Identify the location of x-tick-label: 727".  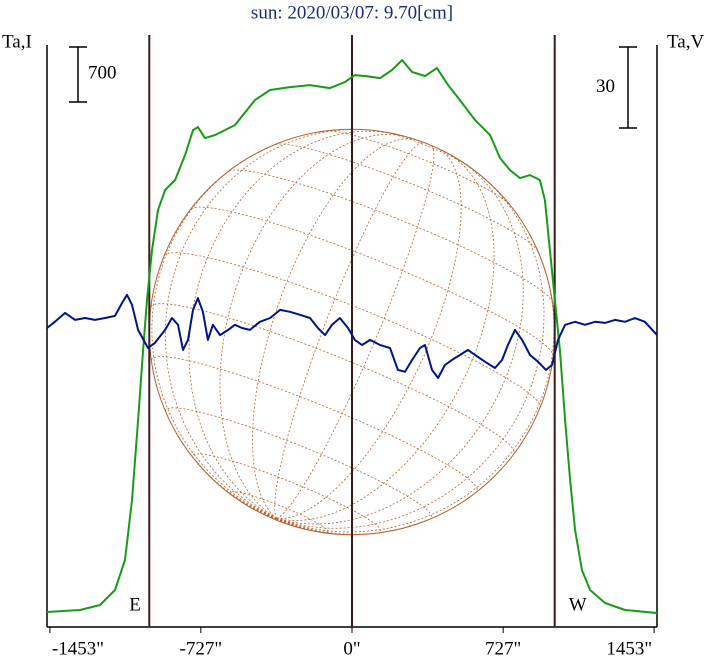
(503, 648).